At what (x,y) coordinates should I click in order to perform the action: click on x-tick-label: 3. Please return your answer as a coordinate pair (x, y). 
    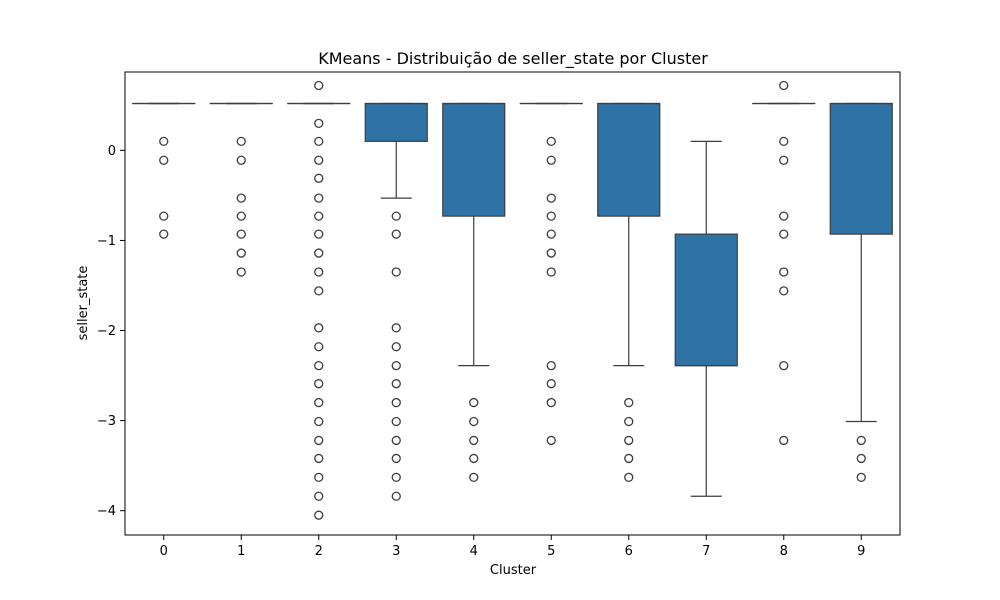
    Looking at the image, I should click on (396, 551).